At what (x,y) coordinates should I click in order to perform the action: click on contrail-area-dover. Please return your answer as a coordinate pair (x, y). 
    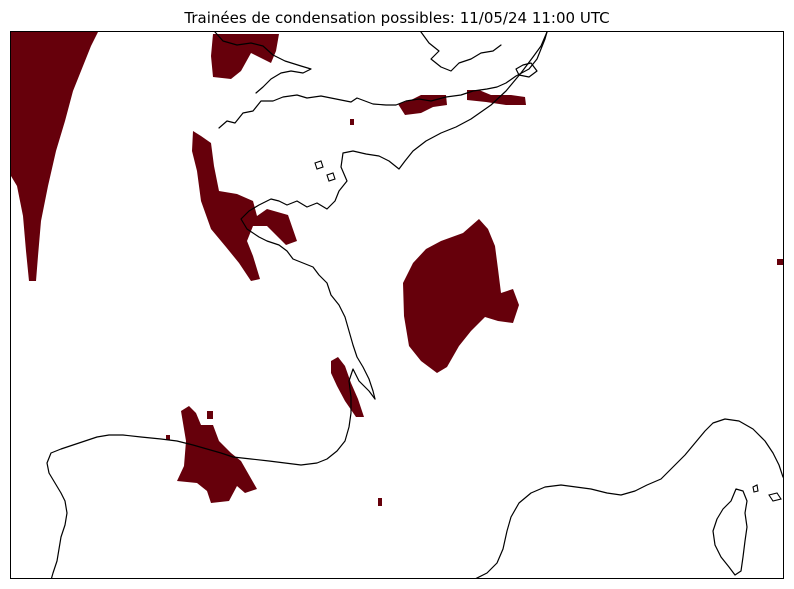
    Looking at the image, I should click on (496, 97).